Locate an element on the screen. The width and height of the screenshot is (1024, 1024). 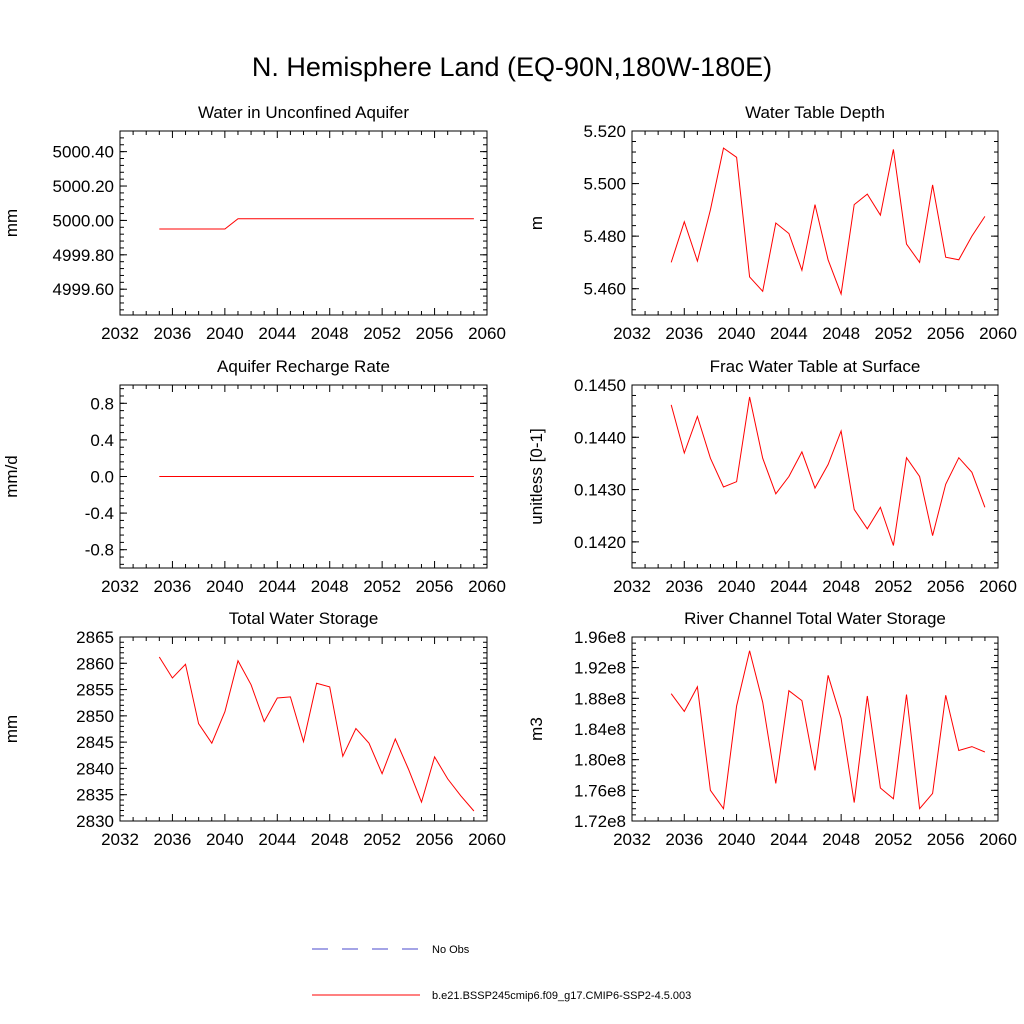
y-tick-label: 5000.40 is located at coordinates (83, 152).